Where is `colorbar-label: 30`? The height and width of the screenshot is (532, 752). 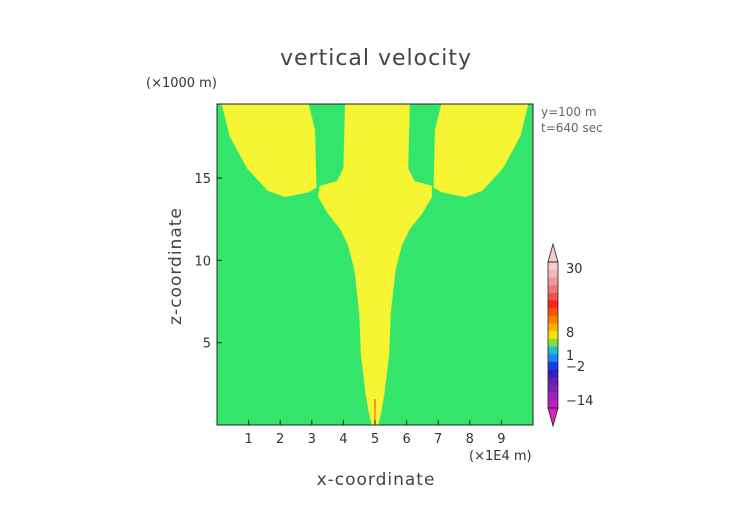 colorbar-label: 30 is located at coordinates (574, 269).